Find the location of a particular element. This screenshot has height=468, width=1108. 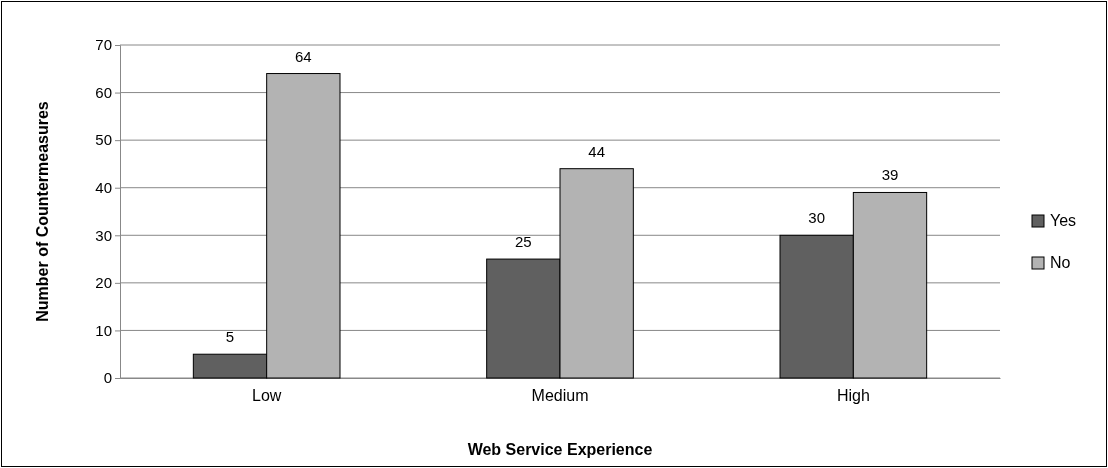

x-tick-label: Medium is located at coordinates (560, 396).